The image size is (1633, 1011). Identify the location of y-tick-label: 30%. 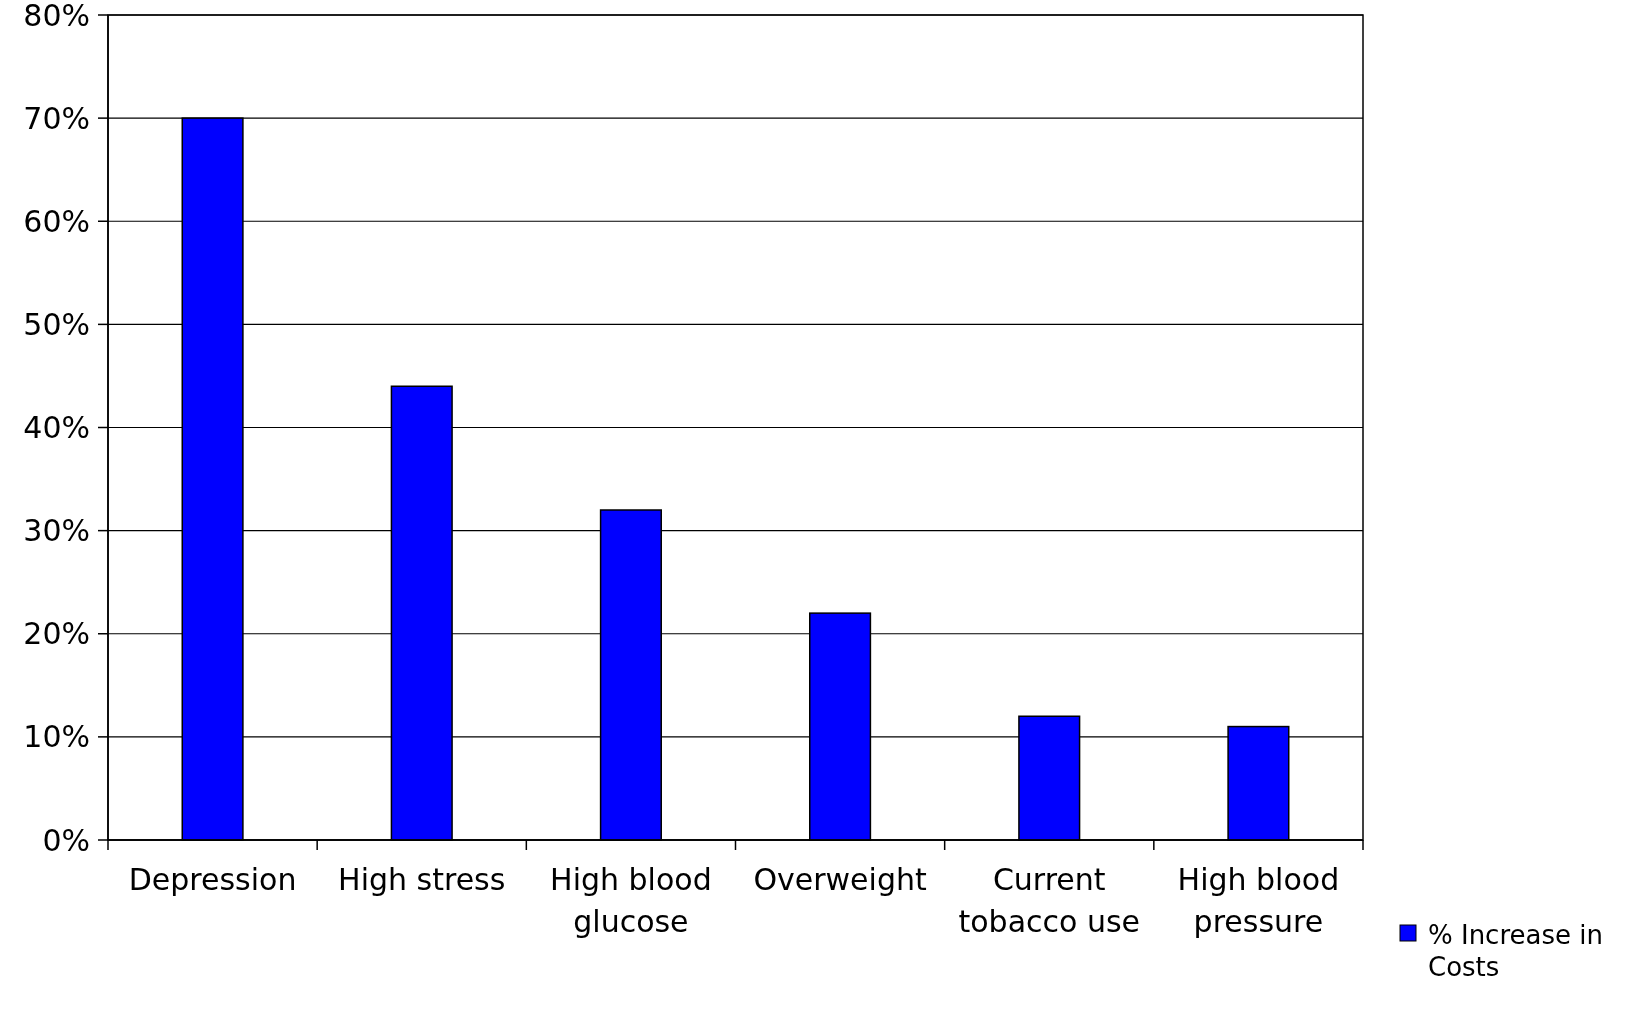
(56, 531).